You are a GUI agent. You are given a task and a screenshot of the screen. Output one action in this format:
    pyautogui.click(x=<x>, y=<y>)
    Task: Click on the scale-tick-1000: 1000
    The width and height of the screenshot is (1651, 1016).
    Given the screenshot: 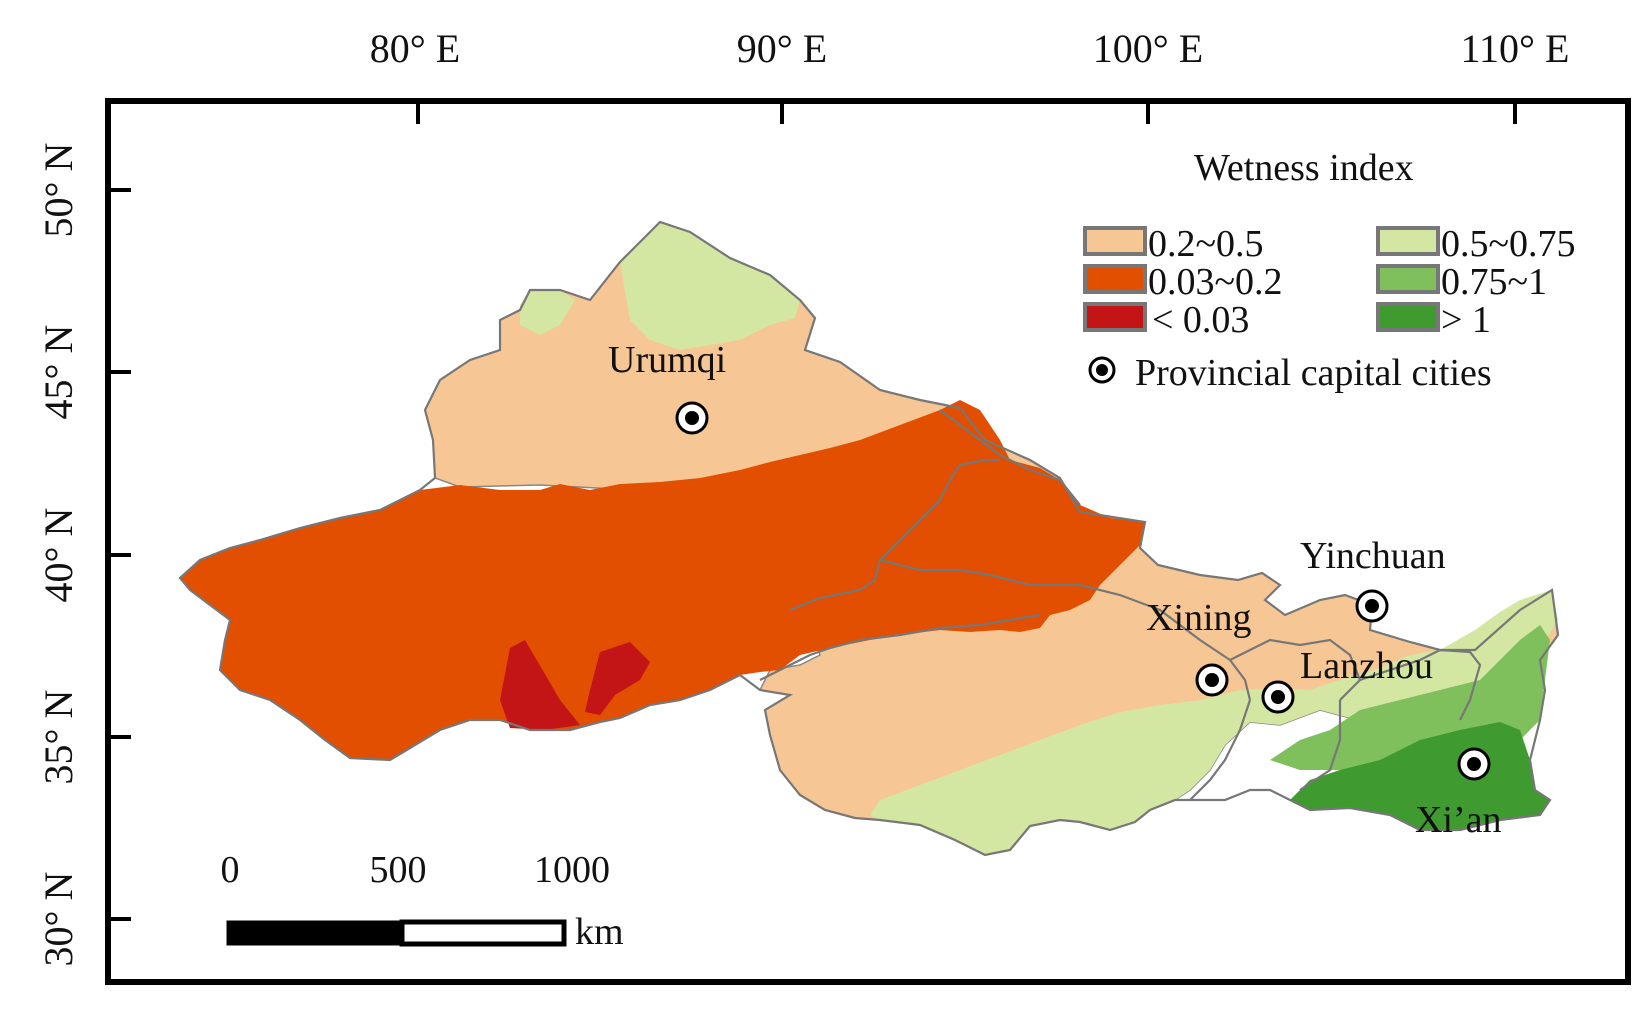 What is the action you would take?
    pyautogui.click(x=572, y=870)
    